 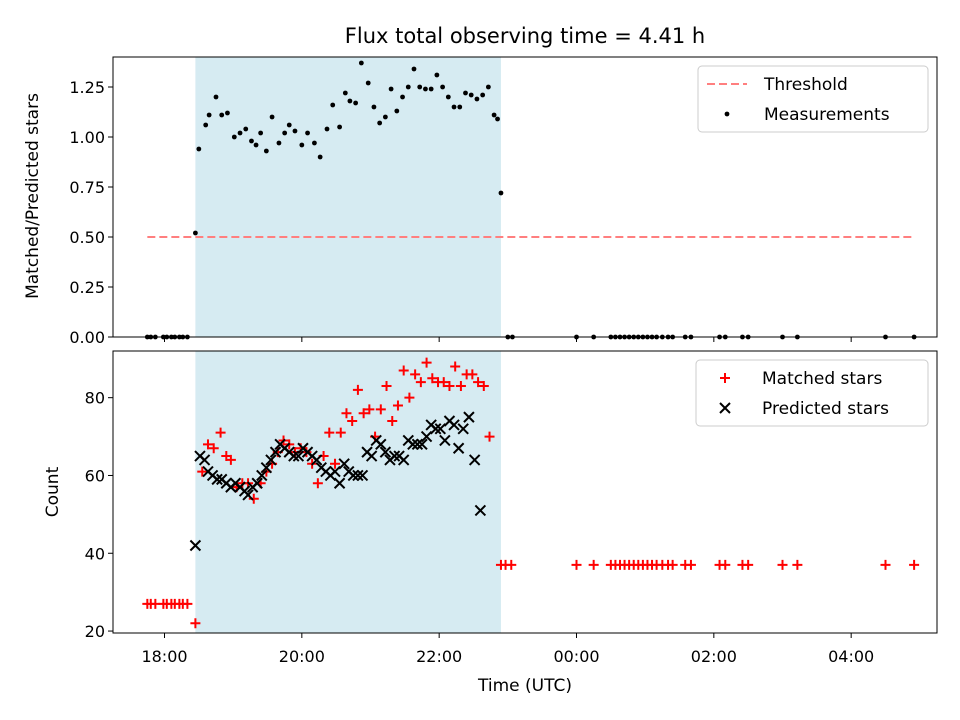 I want to click on y-tick-label: 0.25, so click(x=87, y=287).